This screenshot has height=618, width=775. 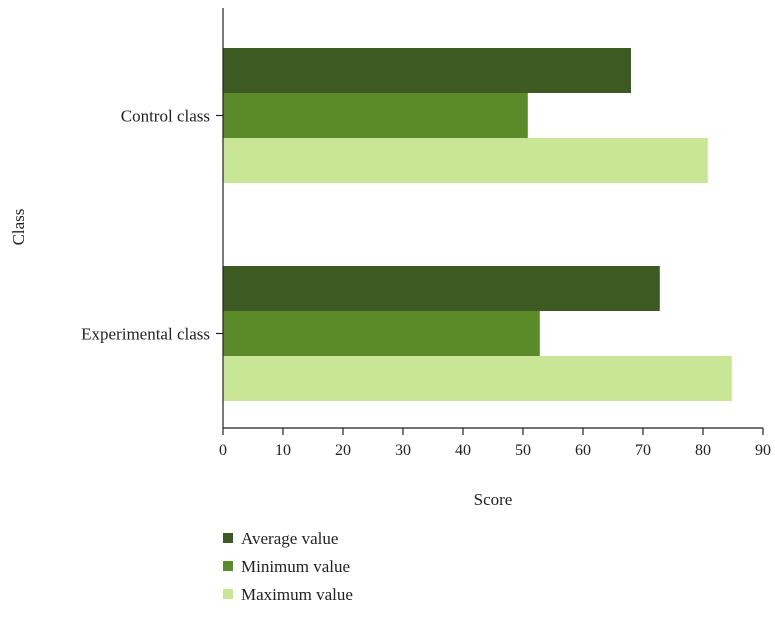 What do you see at coordinates (763, 450) in the screenshot?
I see `x-tick-label: 90` at bounding box center [763, 450].